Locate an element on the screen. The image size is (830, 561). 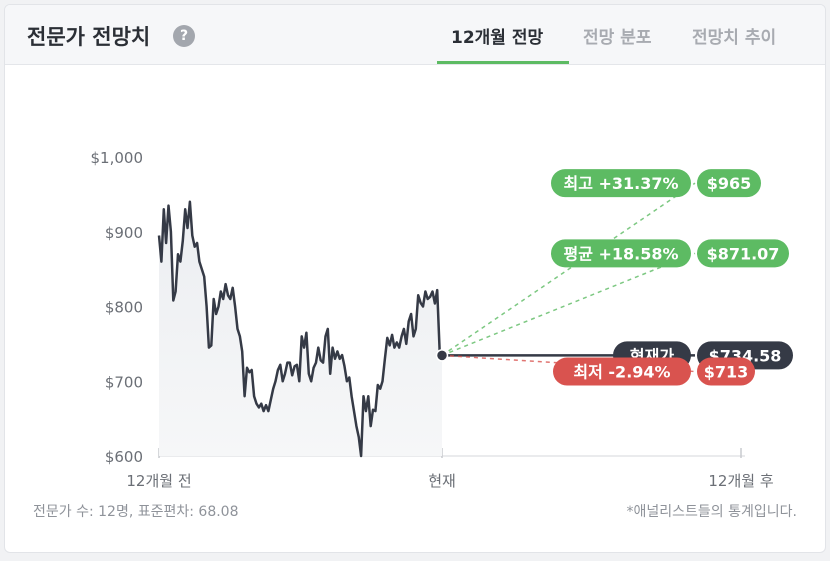
y-tick-label: $700 is located at coordinates (124, 382).